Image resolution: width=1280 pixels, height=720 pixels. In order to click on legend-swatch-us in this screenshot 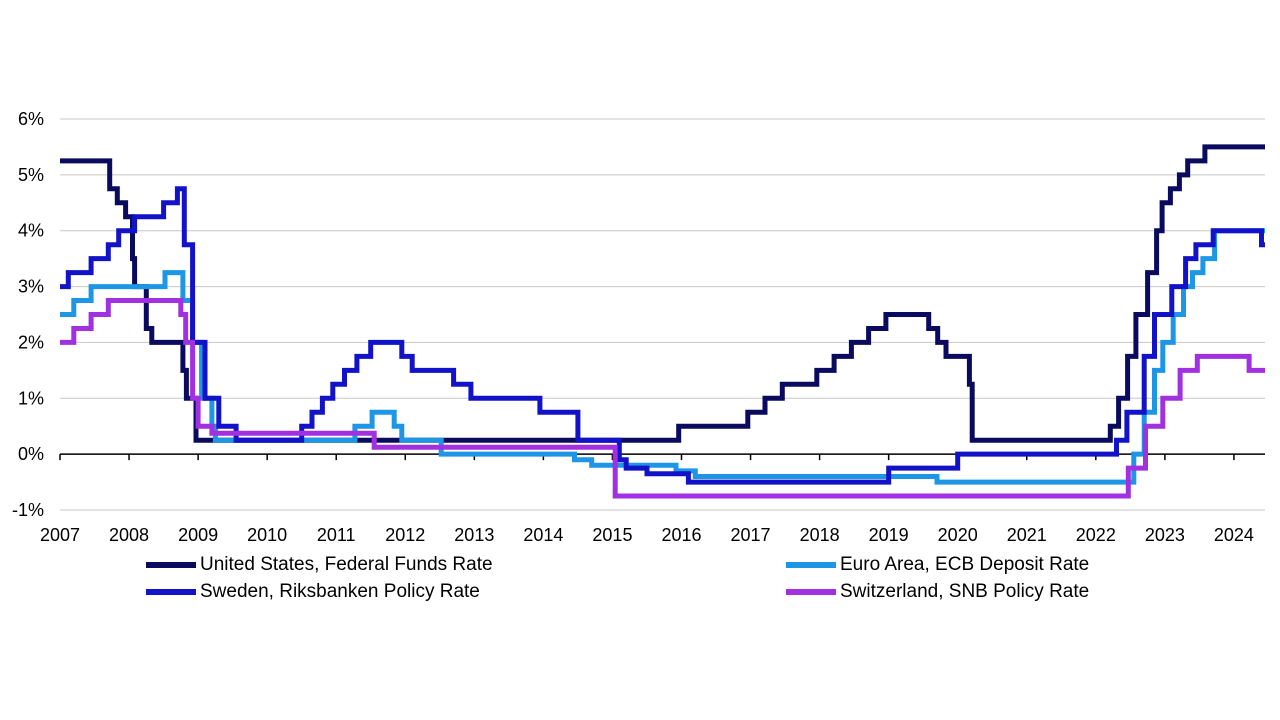, I will do `click(171, 565)`.